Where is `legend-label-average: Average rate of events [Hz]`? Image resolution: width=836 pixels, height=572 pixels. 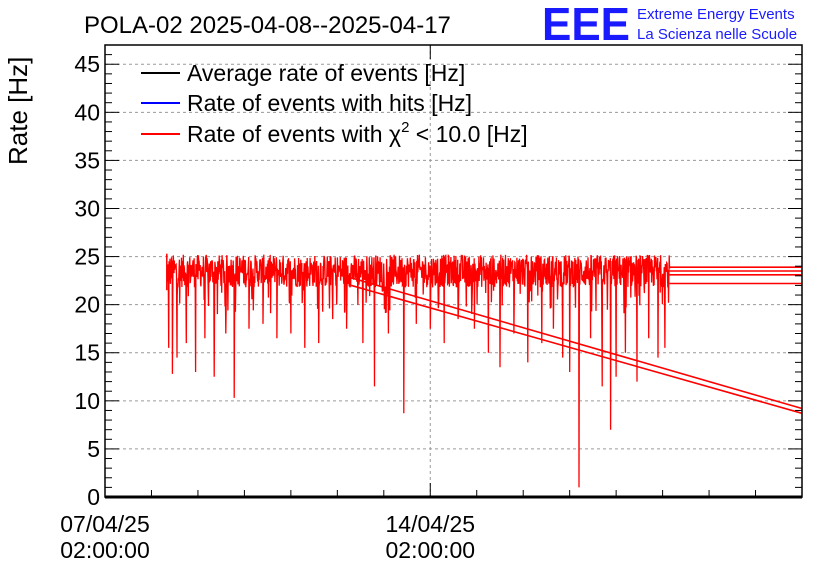 legend-label-average: Average rate of events [Hz] is located at coordinates (326, 73).